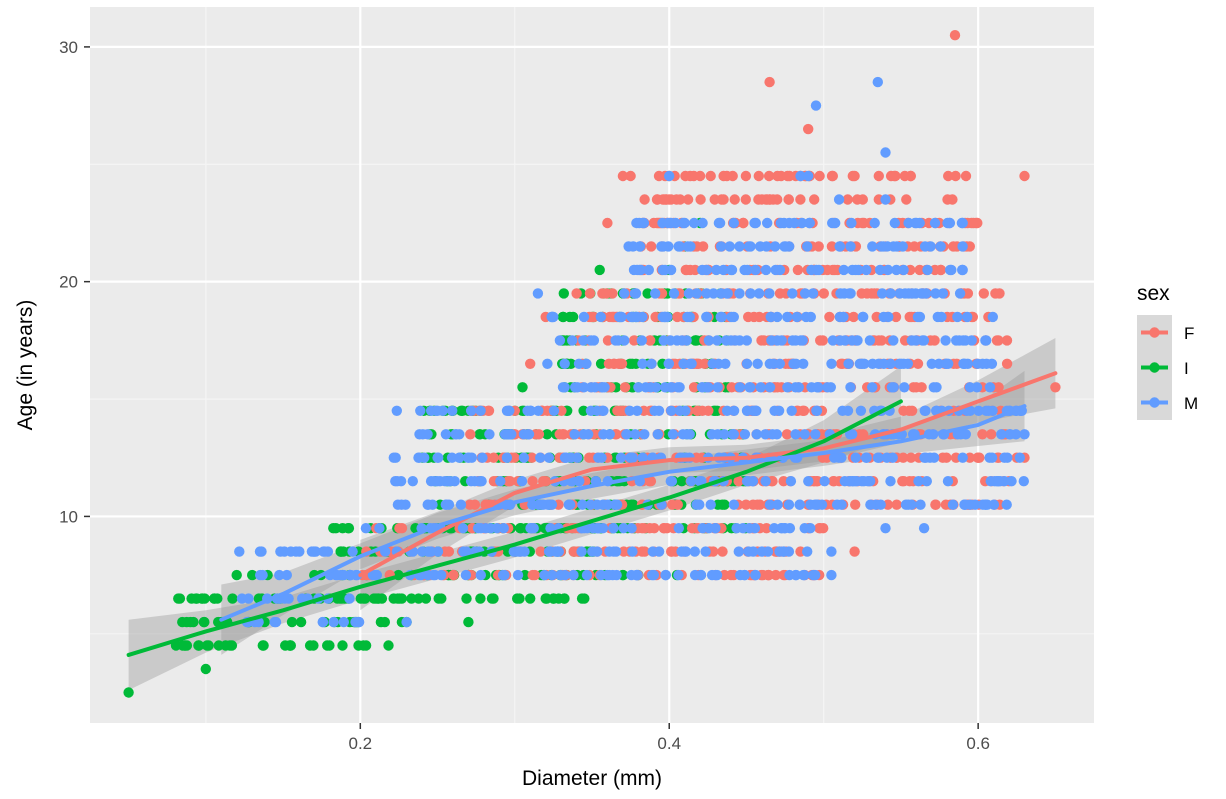 Image resolution: width=1226 pixels, height=799 pixels. I want to click on x-tick-label-0: 0.2, so click(360, 743).